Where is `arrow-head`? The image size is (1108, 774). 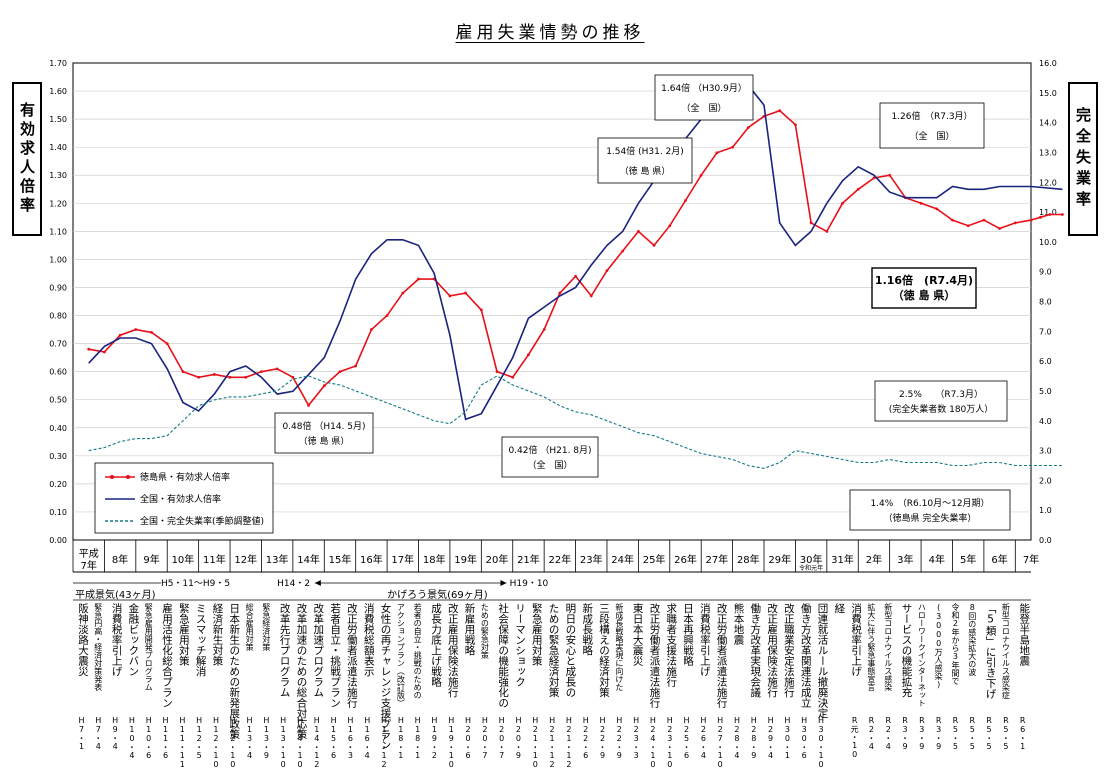 arrow-head is located at coordinates (503, 583).